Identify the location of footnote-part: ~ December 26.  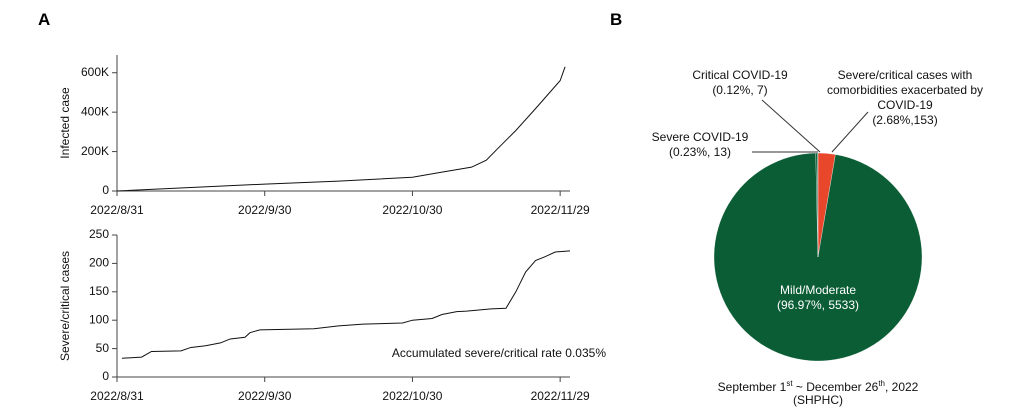
(835, 387).